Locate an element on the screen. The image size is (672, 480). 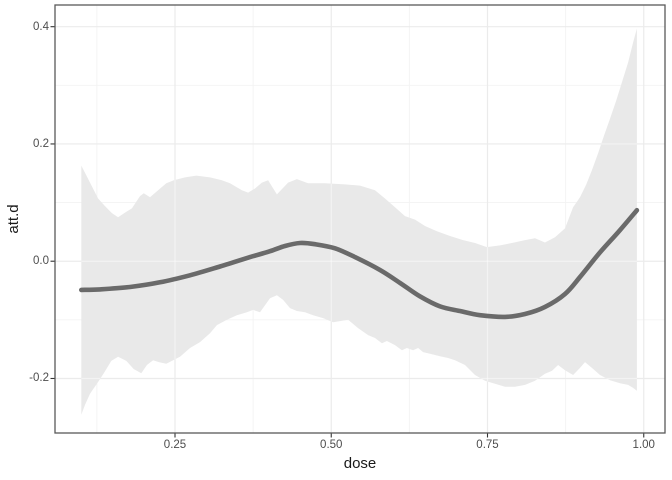
y-tick-label: 0.4 is located at coordinates (41, 26).